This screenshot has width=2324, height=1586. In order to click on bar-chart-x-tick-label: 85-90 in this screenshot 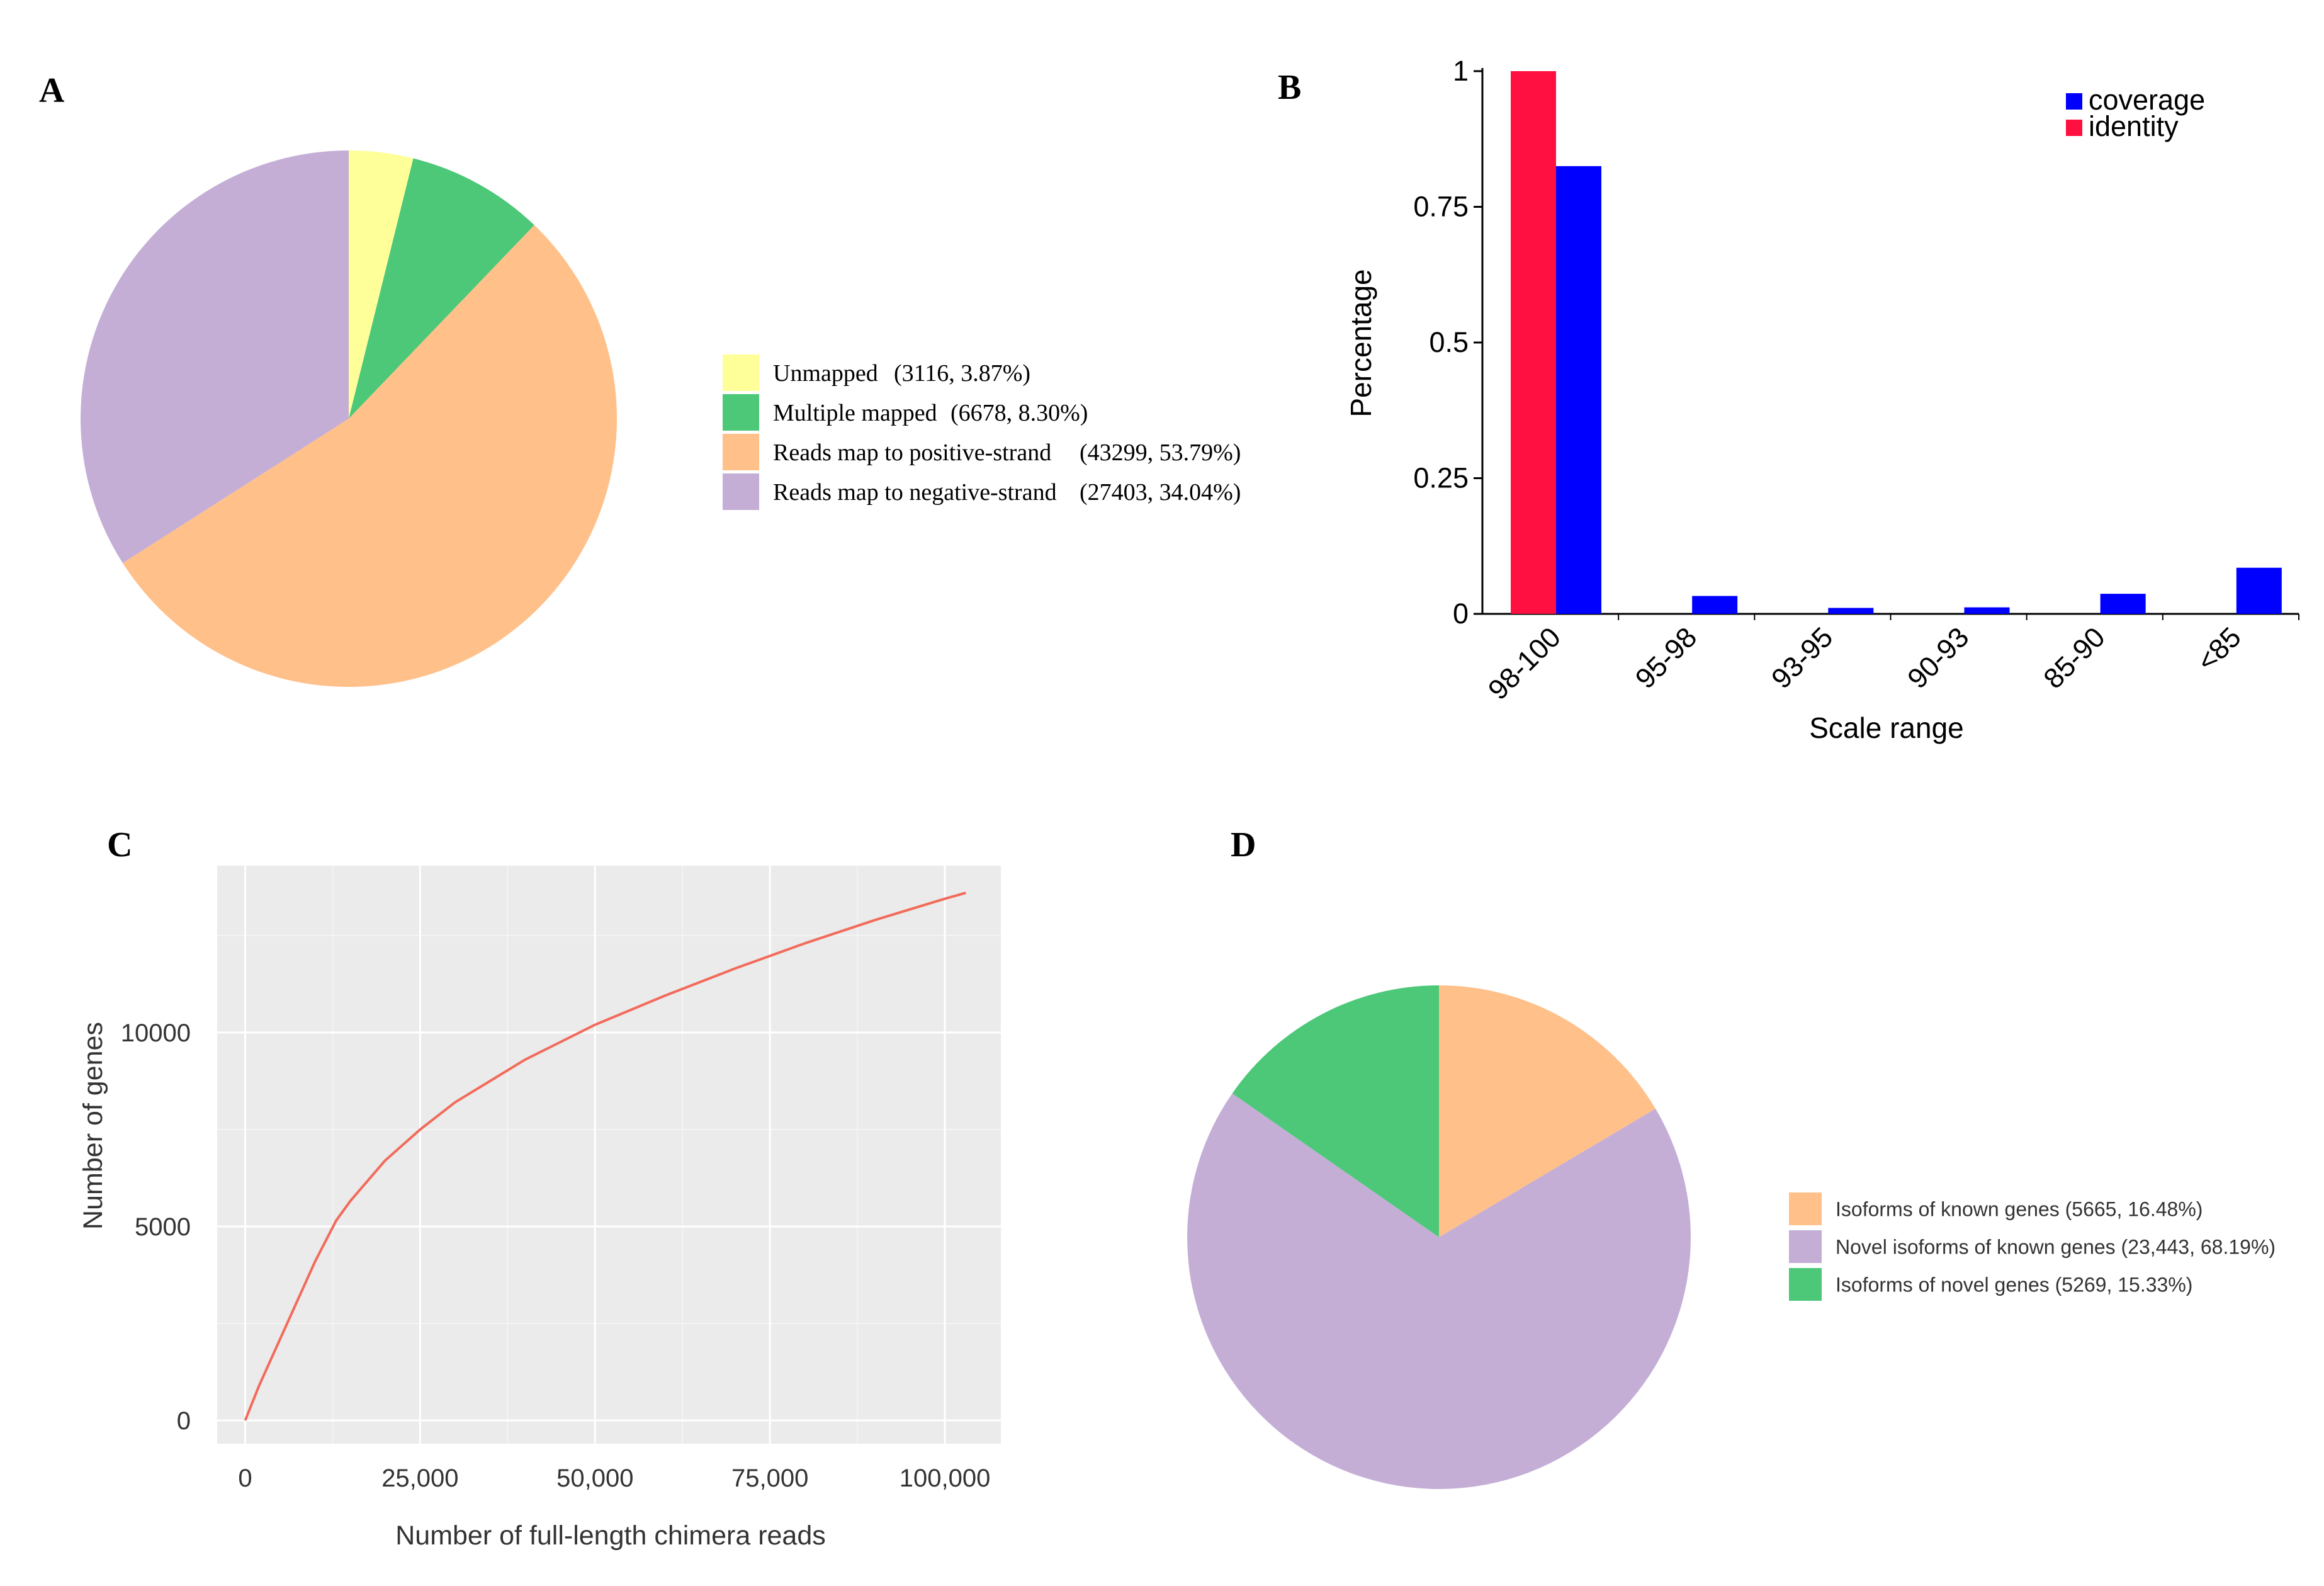, I will do `click(2074, 657)`.